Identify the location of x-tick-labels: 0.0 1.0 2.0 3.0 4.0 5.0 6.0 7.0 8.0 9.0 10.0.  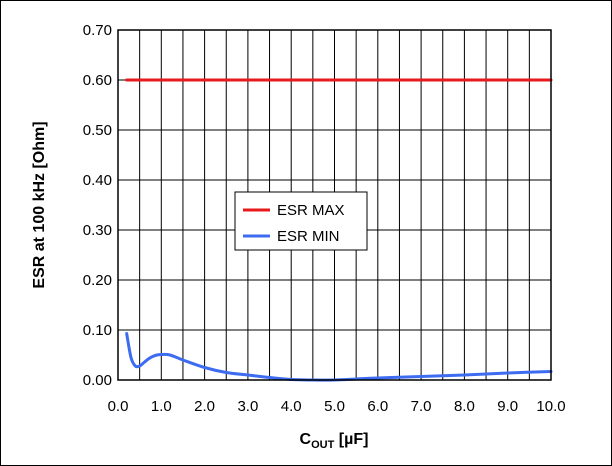
(337, 406).